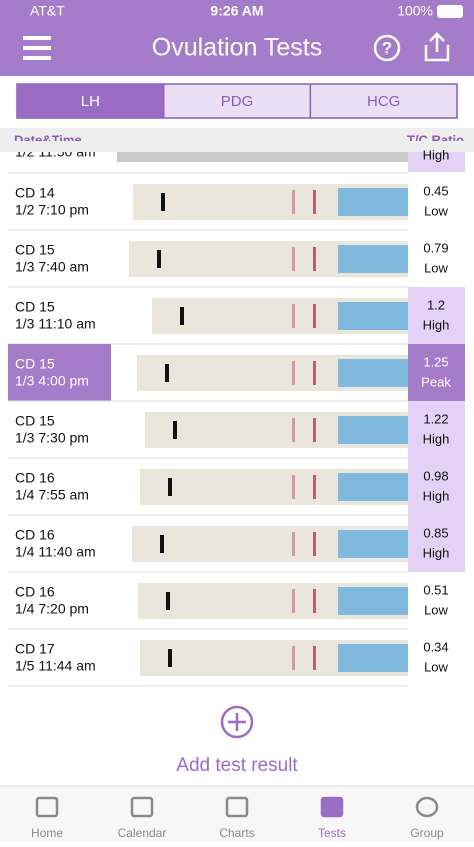 The image size is (474, 847). I want to click on menu-icon, so click(37, 48).